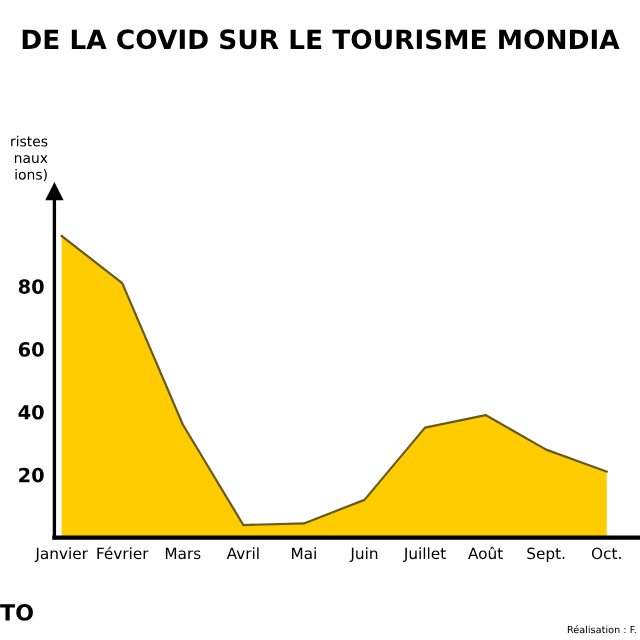  Describe the element at coordinates (31, 475) in the screenshot. I see `y-tick-label: 20` at that location.